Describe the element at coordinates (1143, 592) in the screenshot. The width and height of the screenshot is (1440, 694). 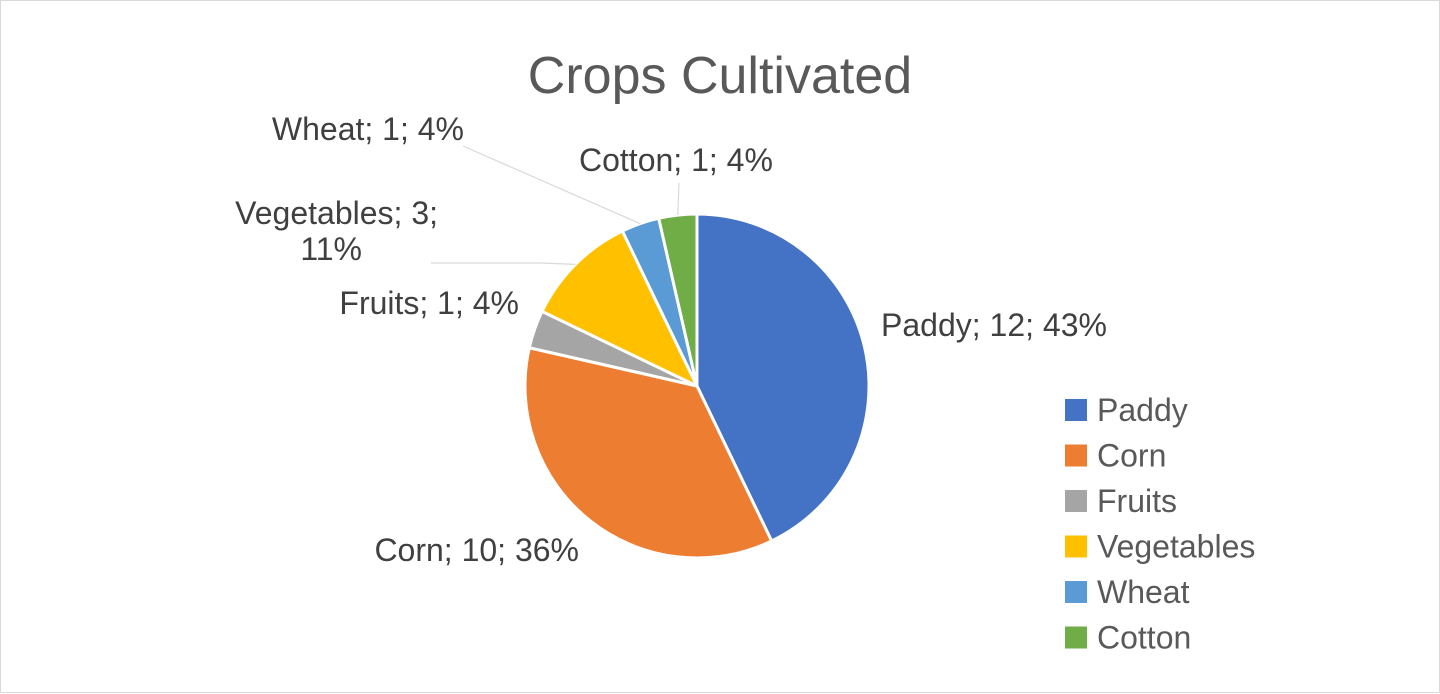
I see `legend-label-wheat: Wheat` at that location.